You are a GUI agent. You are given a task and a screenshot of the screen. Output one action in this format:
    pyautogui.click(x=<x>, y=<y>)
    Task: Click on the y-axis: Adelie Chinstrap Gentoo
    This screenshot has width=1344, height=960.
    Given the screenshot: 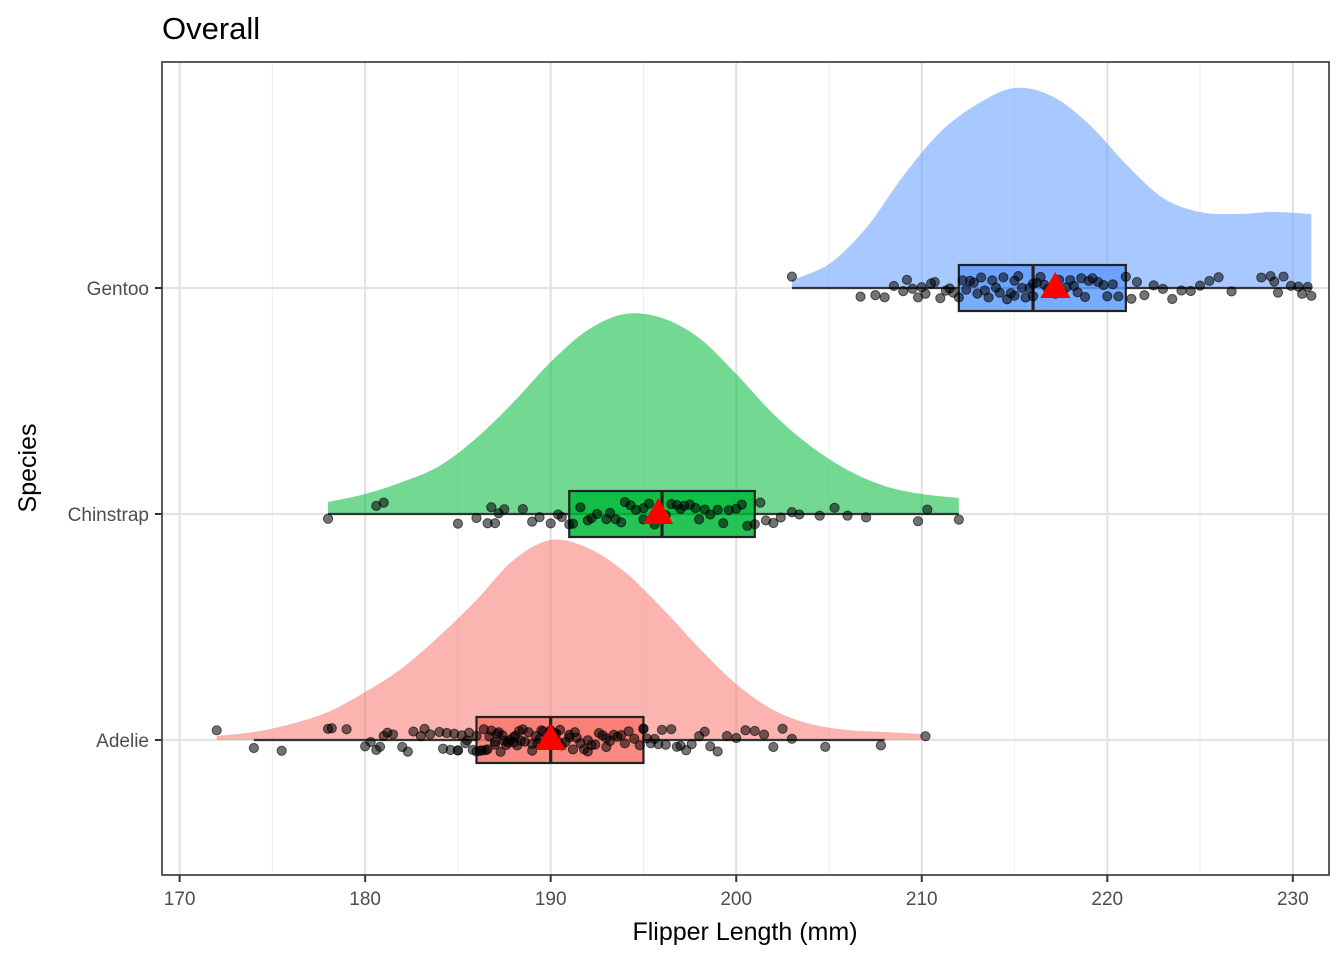 What is the action you would take?
    pyautogui.click(x=115, y=515)
    